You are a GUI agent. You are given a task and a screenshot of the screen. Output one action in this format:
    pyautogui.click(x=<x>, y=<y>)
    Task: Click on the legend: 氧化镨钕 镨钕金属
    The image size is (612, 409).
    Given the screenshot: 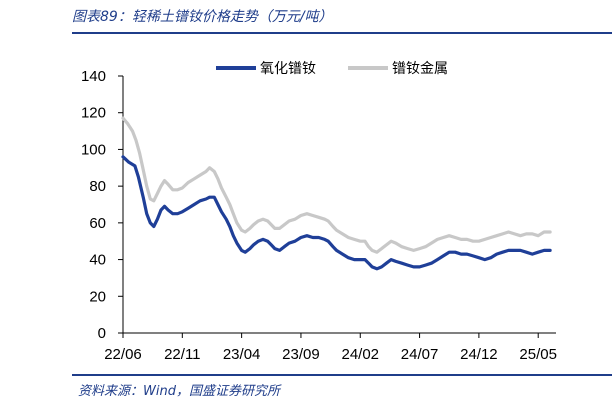 What is the action you would take?
    pyautogui.click(x=332, y=69)
    